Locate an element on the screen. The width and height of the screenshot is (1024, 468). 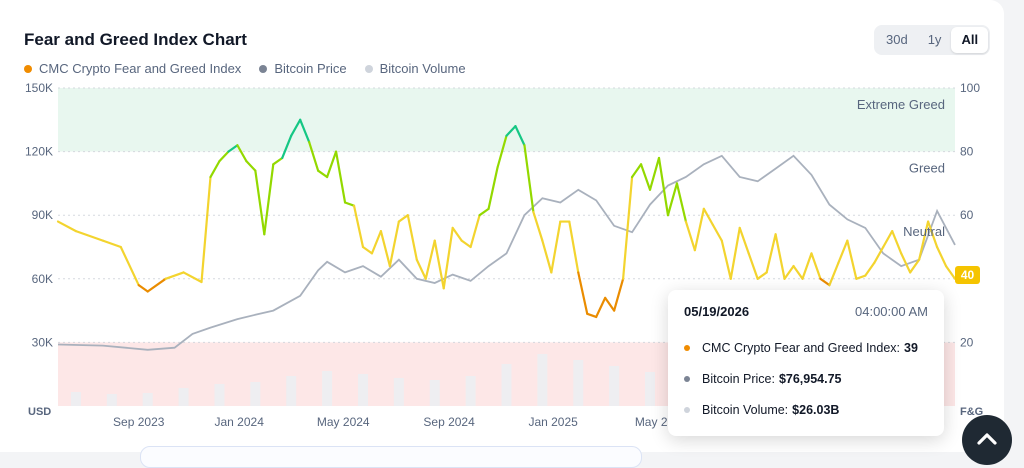
legend-item-fear-greed: CMC Crypto Fear and Greed Index is located at coordinates (132, 68).